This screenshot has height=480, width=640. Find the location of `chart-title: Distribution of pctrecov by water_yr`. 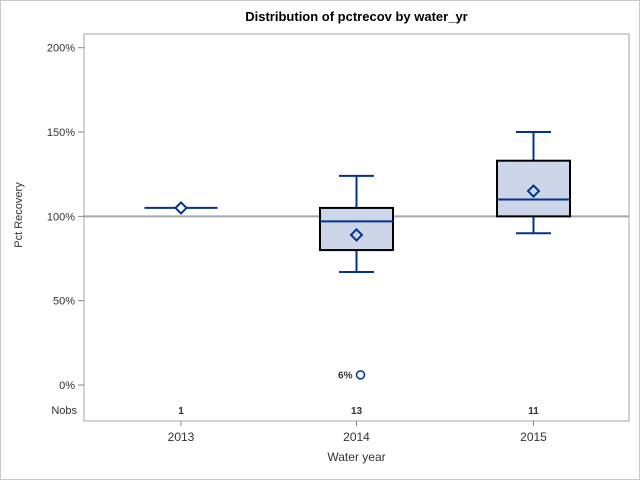

chart-title: Distribution of pctrecov by water_yr is located at coordinates (356, 16).